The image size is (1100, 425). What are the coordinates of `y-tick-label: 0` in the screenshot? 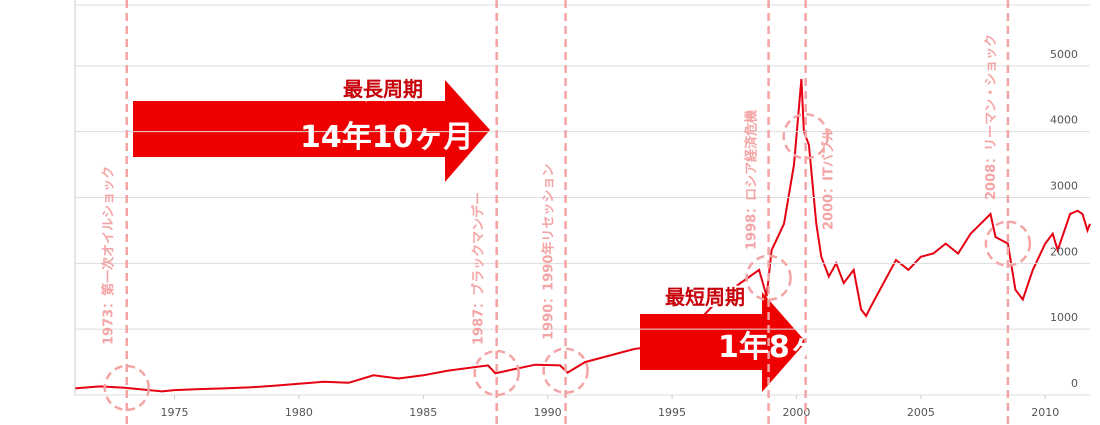 It's located at (1074, 383).